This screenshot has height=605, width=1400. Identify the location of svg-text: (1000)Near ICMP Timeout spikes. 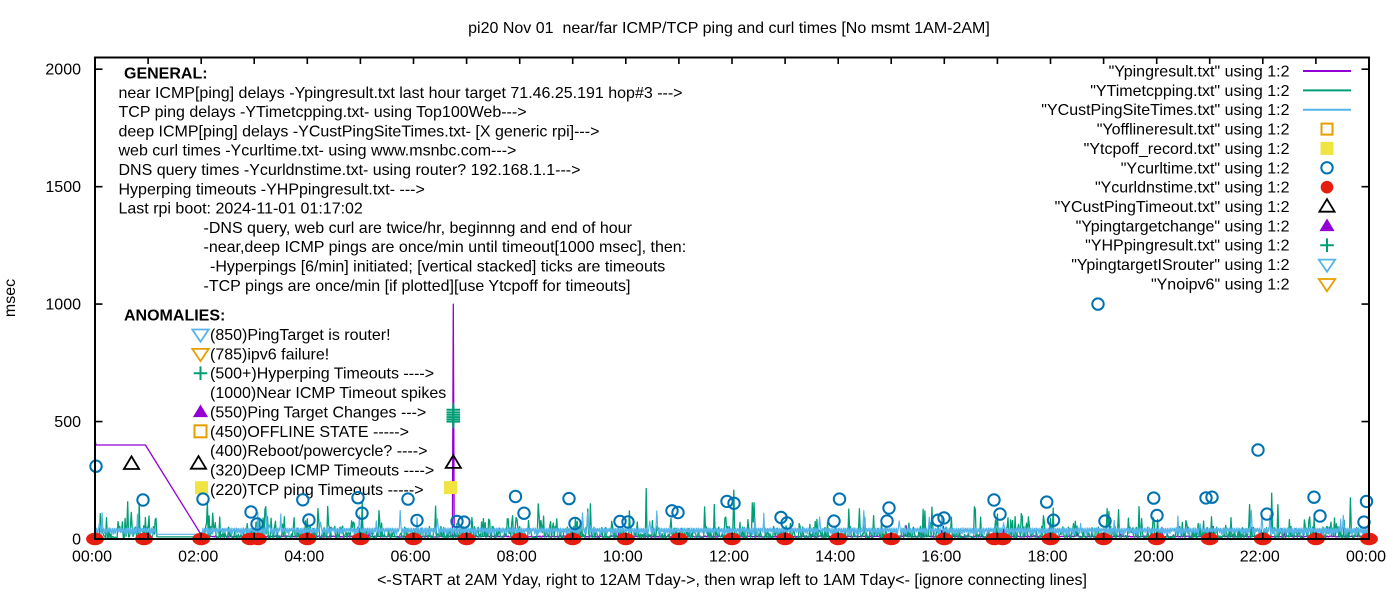
(328, 393).